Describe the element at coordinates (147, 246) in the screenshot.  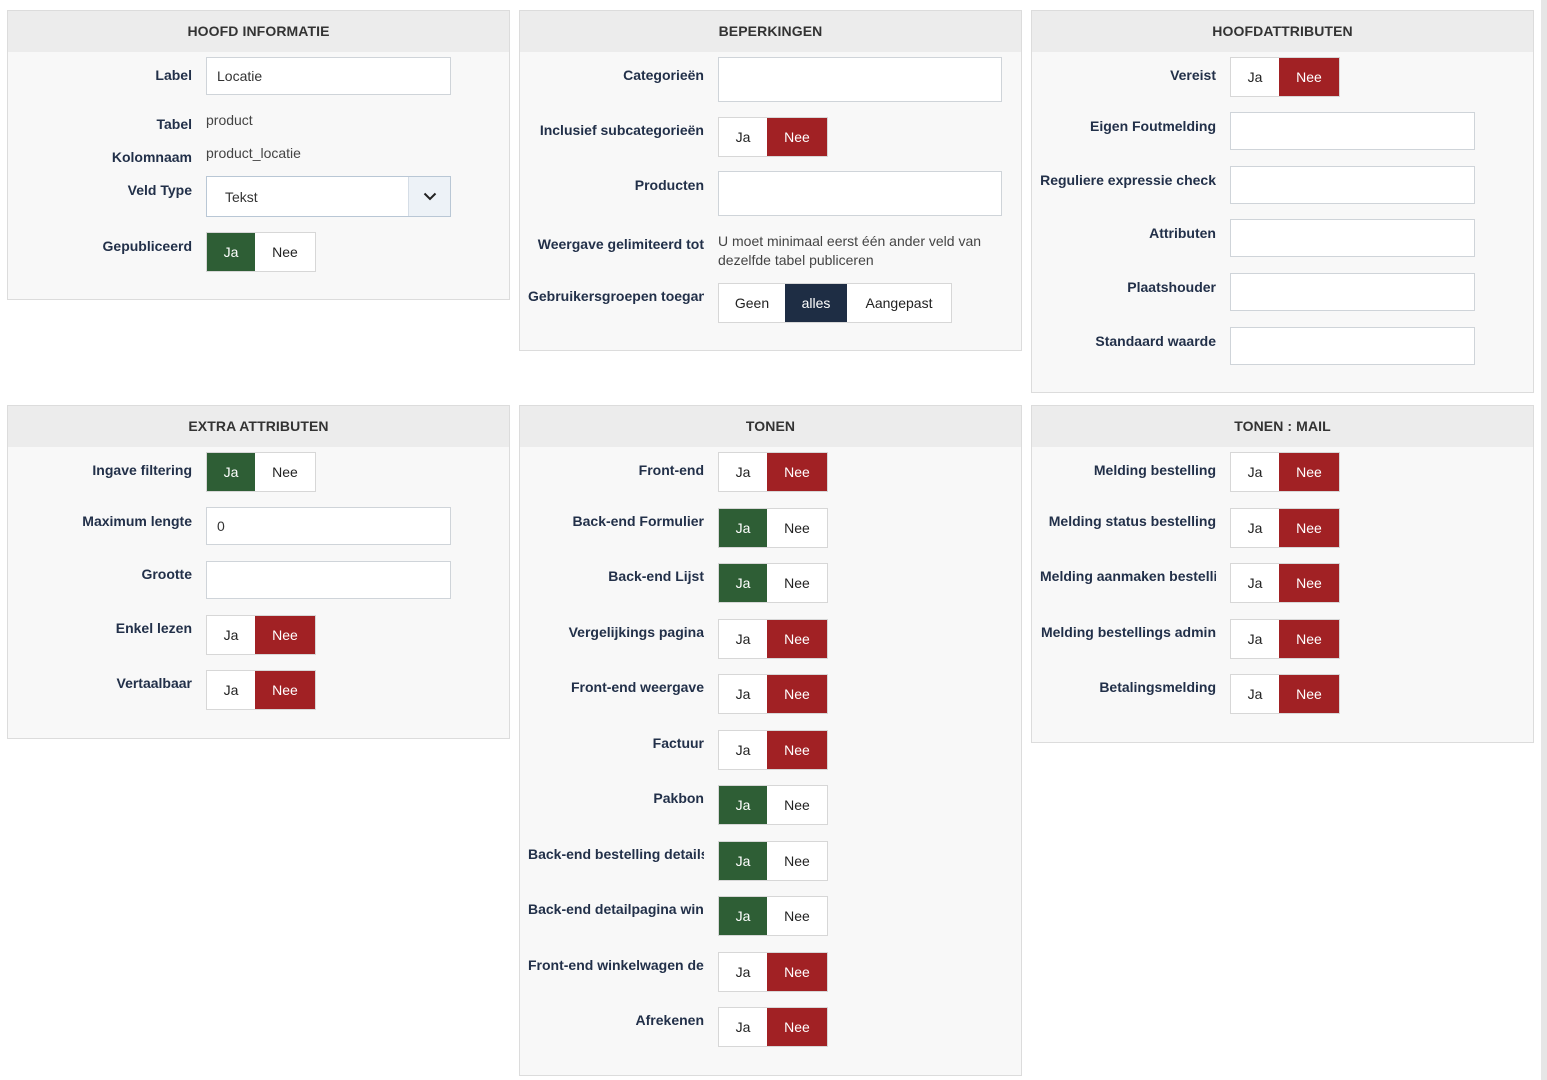
I see `gepubliceerd-label: Gepubliceerd` at that location.